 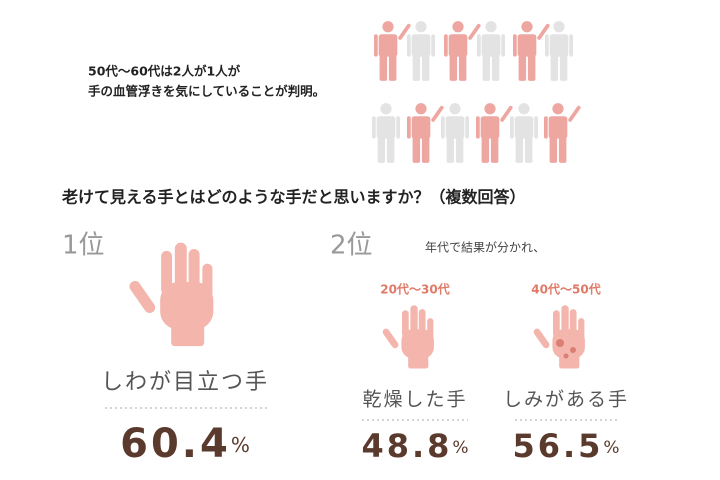 I want to click on value: 48.8, so click(x=406, y=446).